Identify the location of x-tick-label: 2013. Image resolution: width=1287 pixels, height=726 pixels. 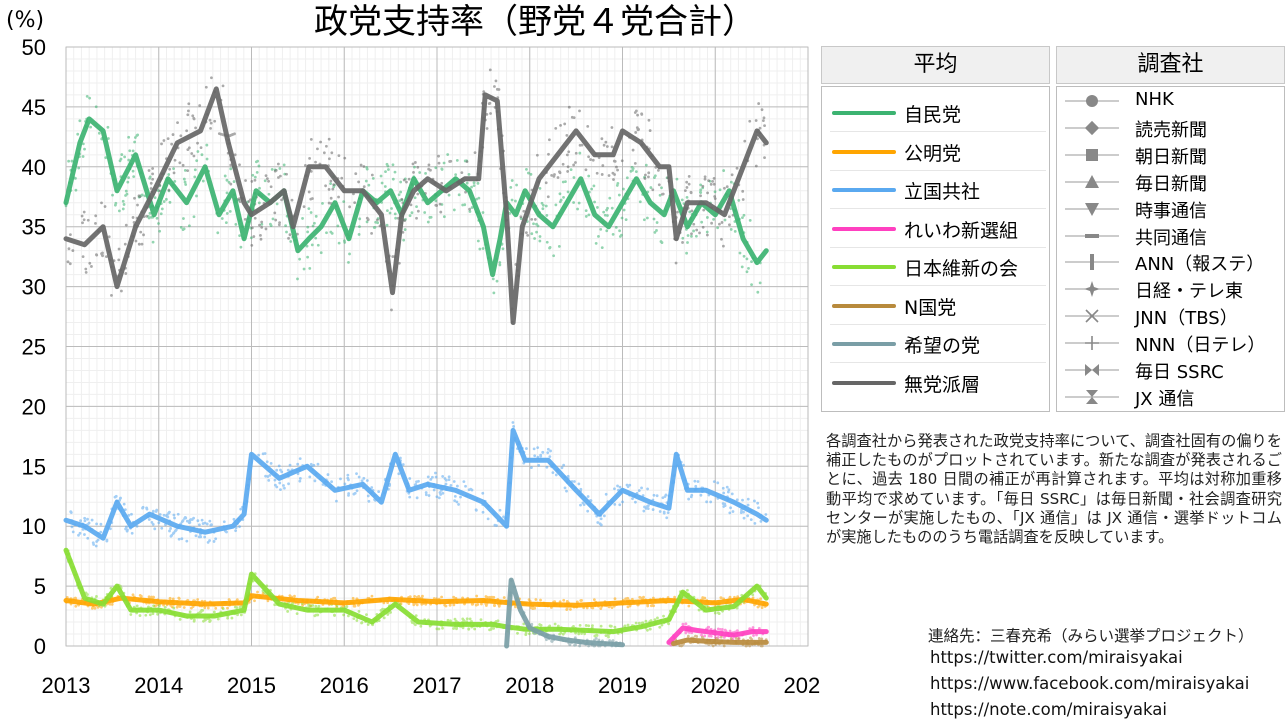
(66, 685).